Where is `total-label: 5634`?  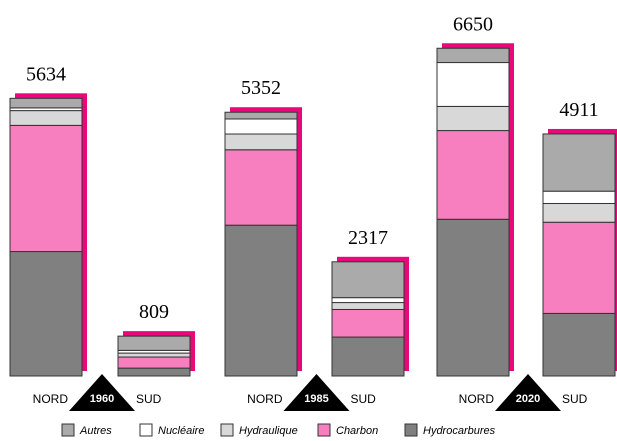
total-label: 5634 is located at coordinates (46, 74).